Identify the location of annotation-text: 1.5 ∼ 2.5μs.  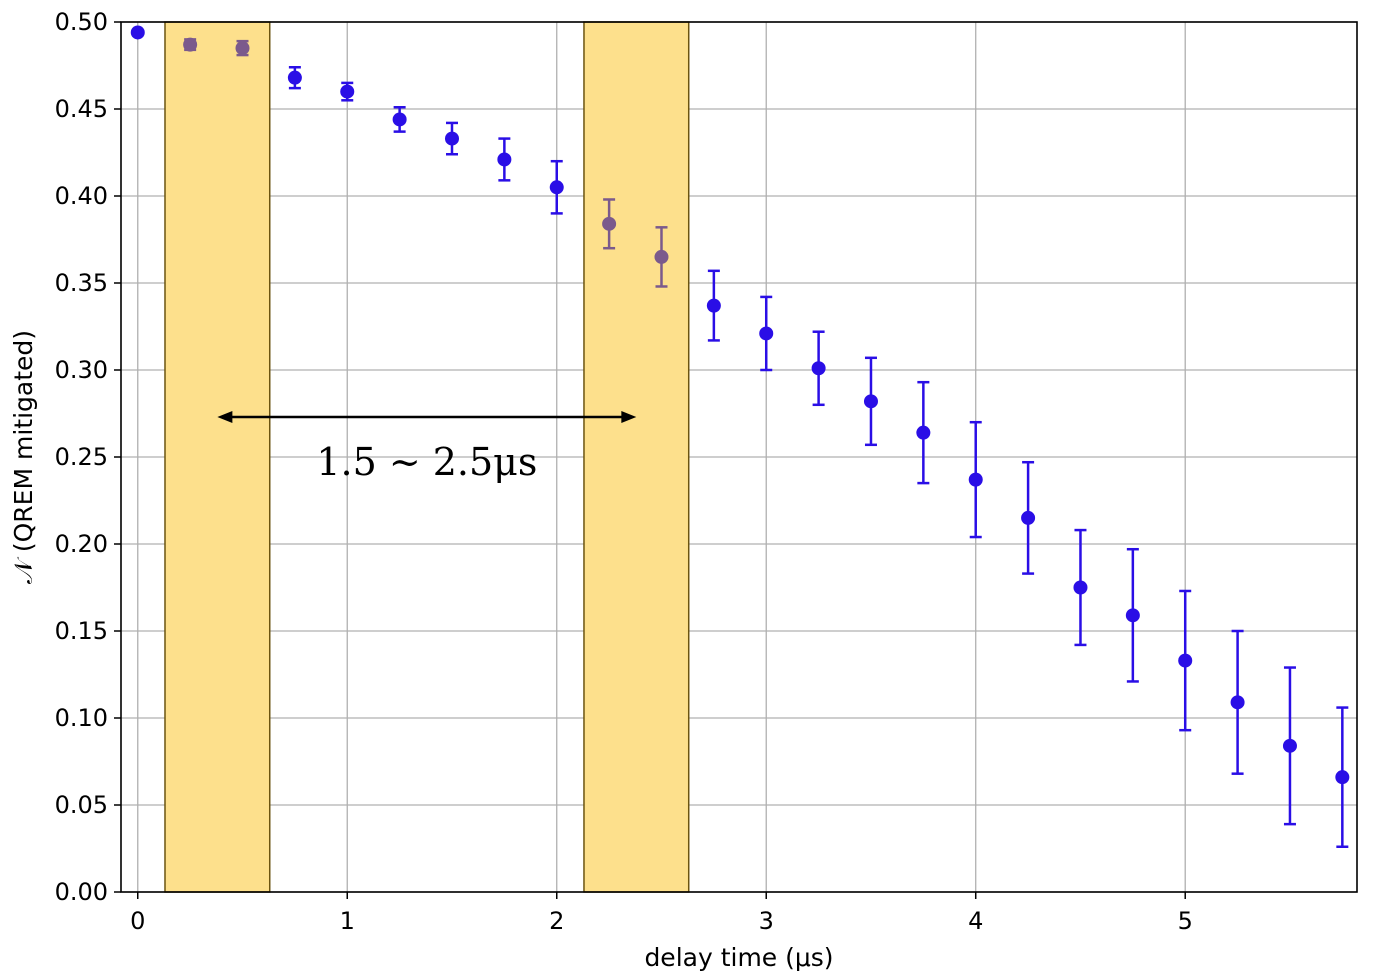
(426, 462).